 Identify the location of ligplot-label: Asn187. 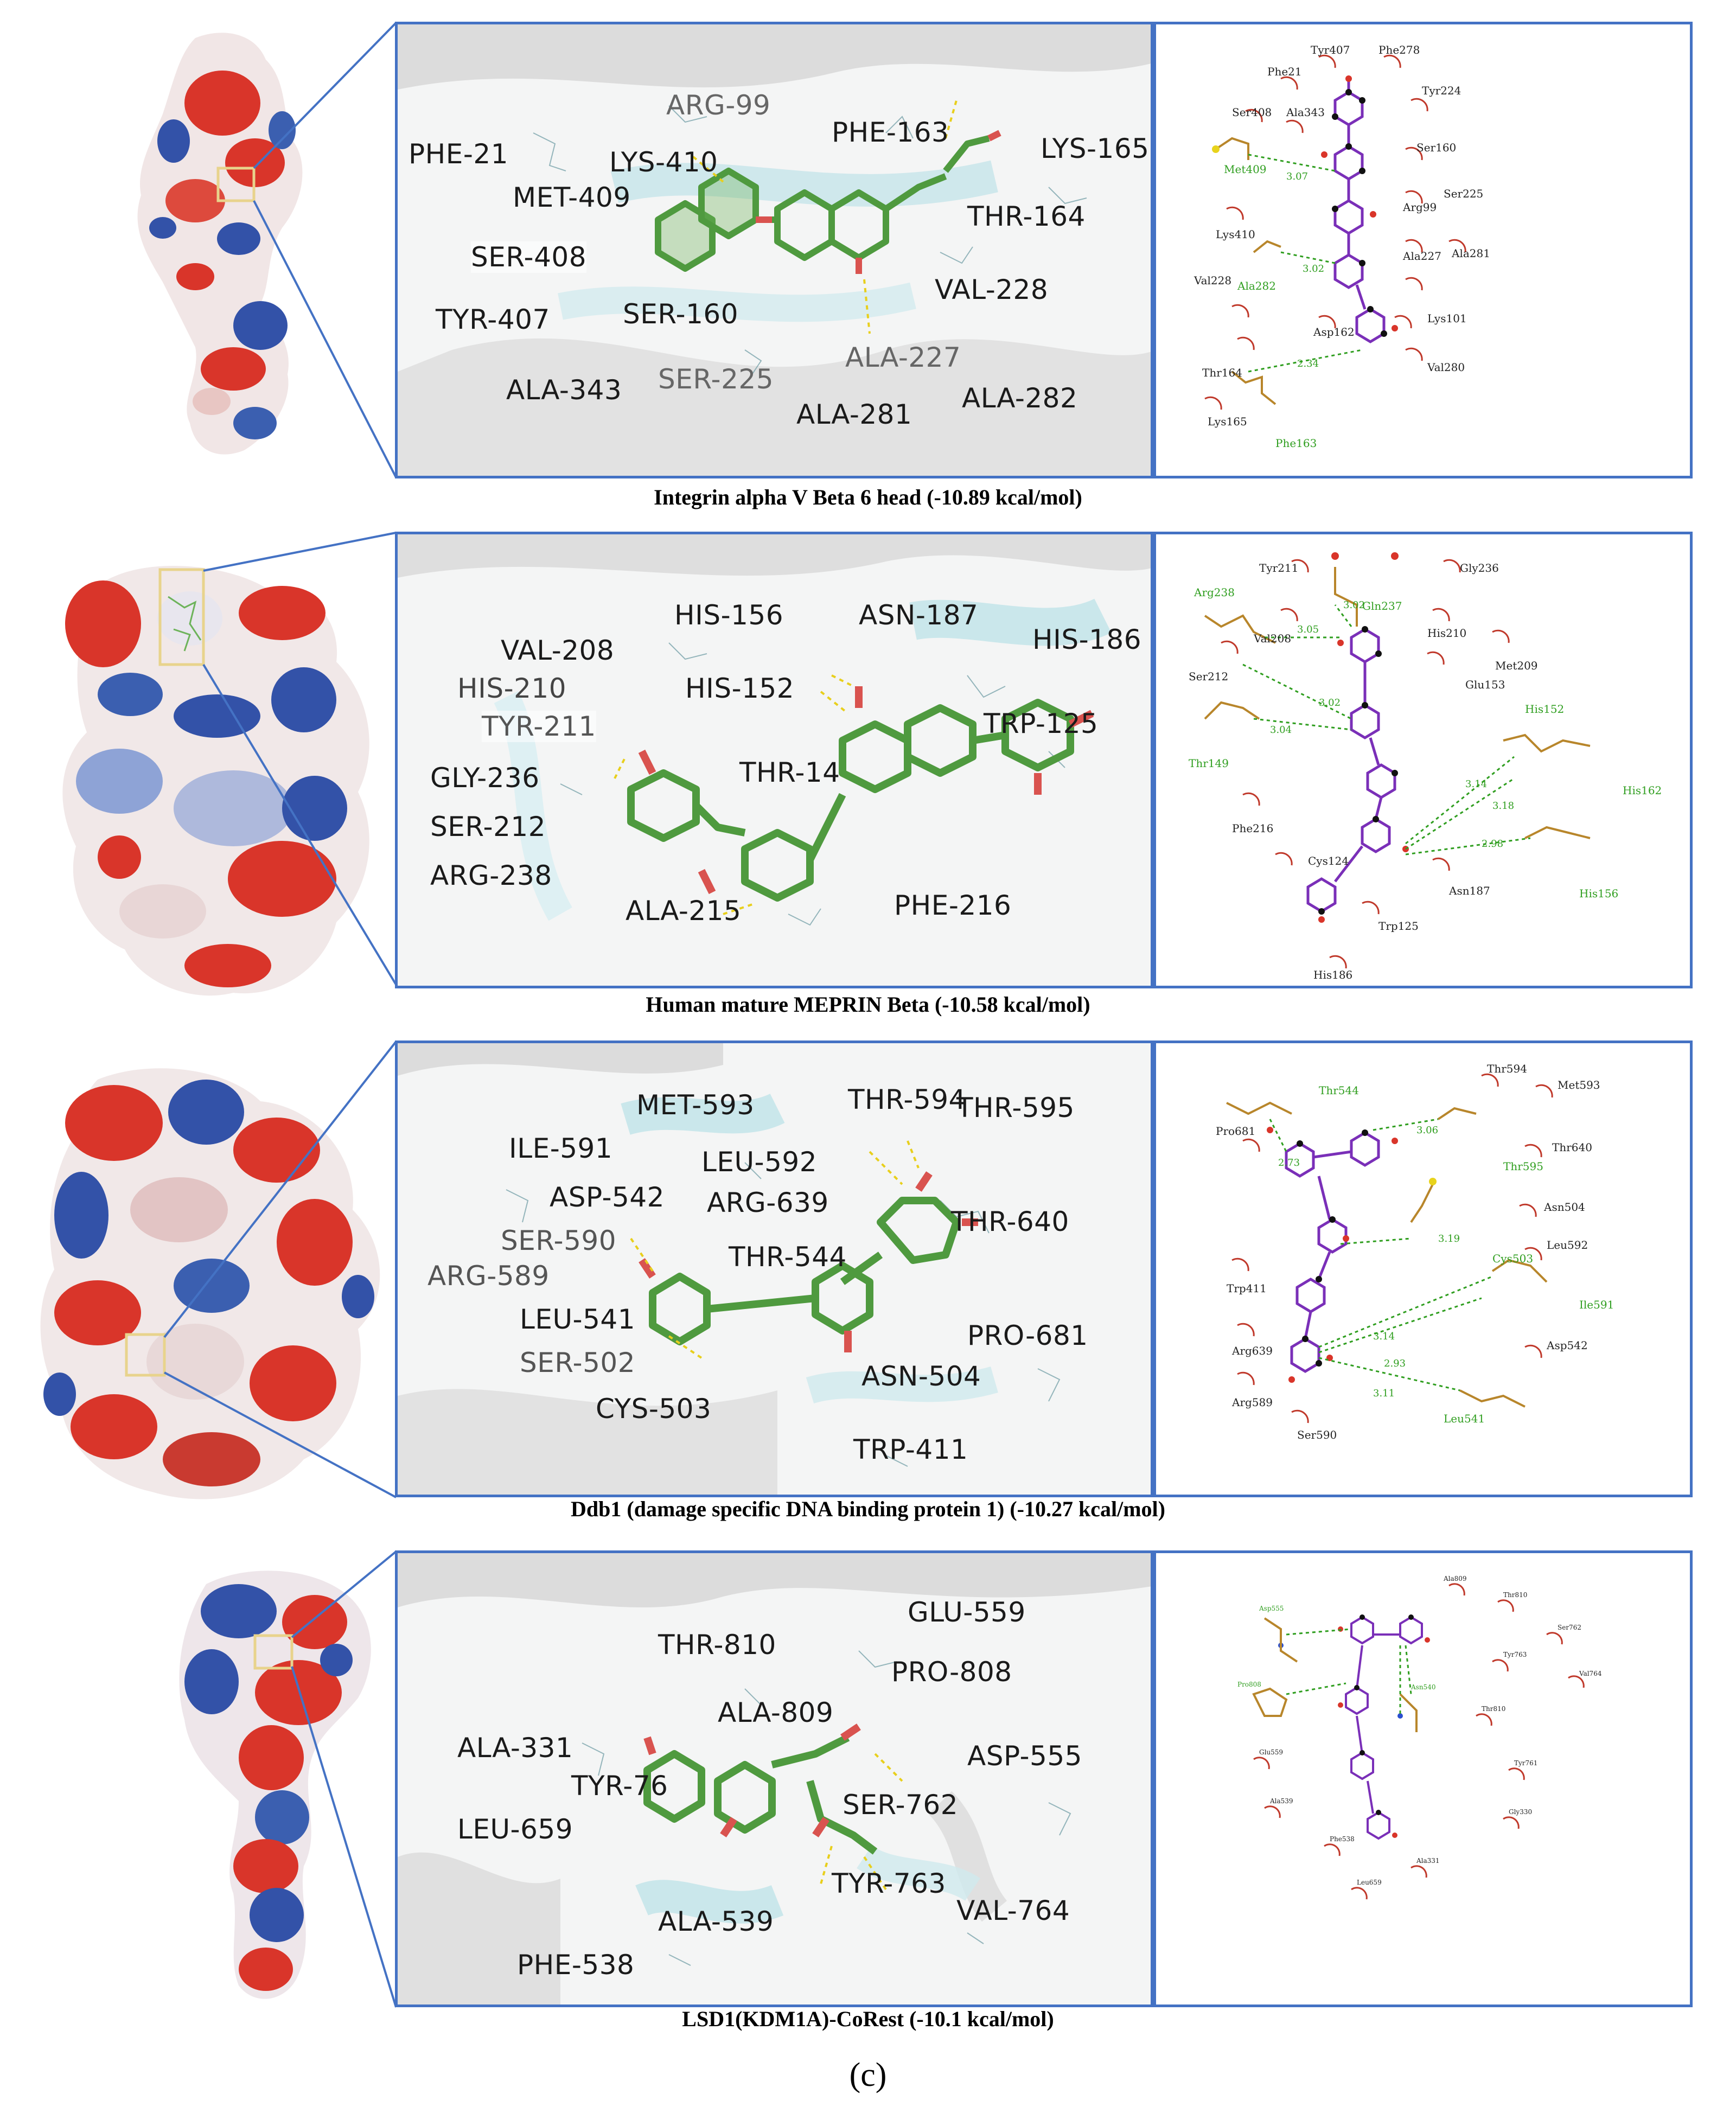
(1469, 890).